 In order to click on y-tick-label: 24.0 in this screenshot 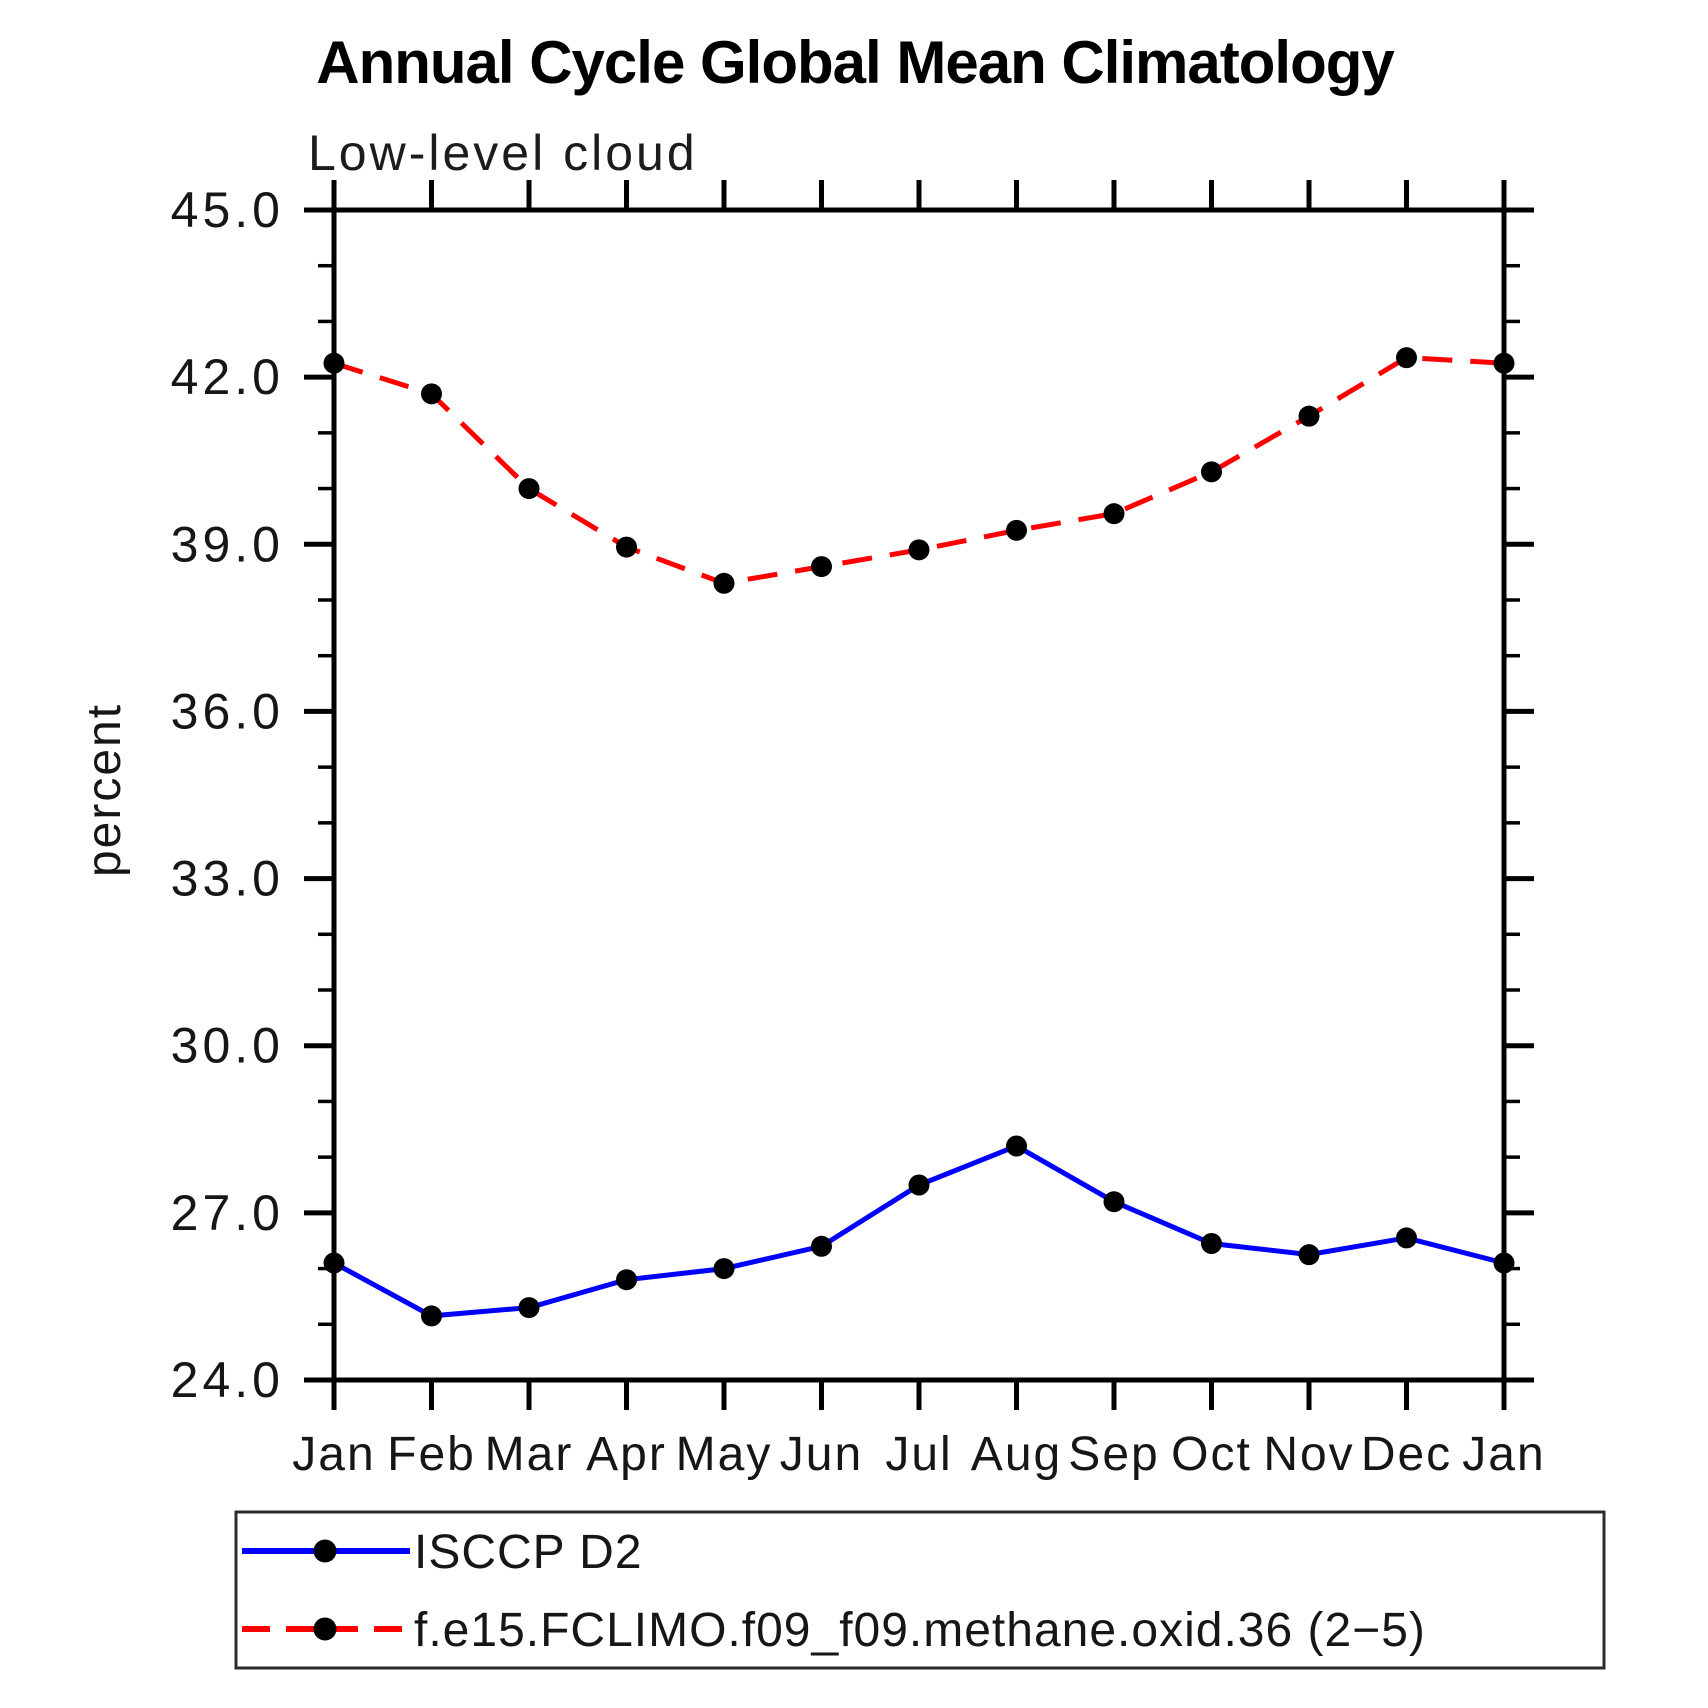, I will do `click(227, 1380)`.